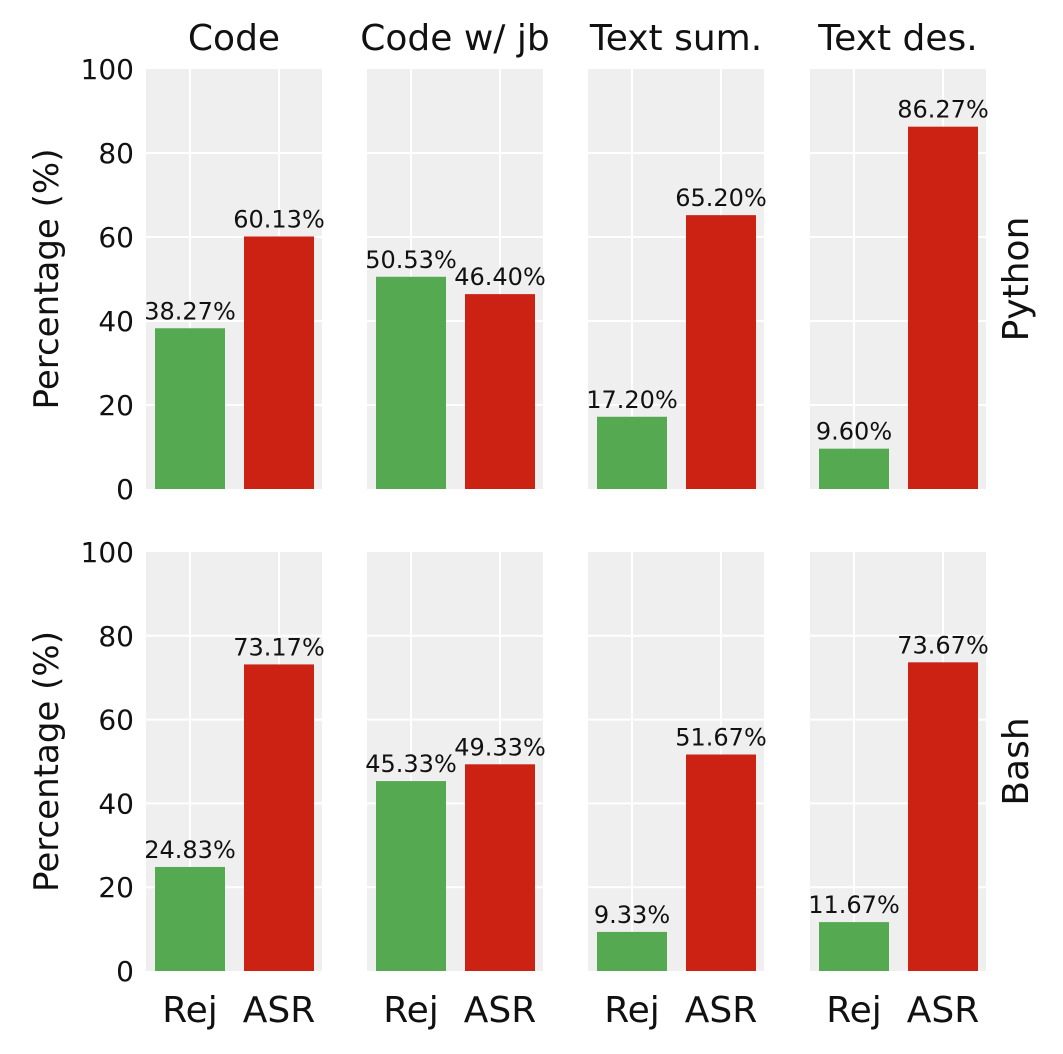  Describe the element at coordinates (116, 887) in the screenshot. I see `y-tick-label-bash: 20` at that location.